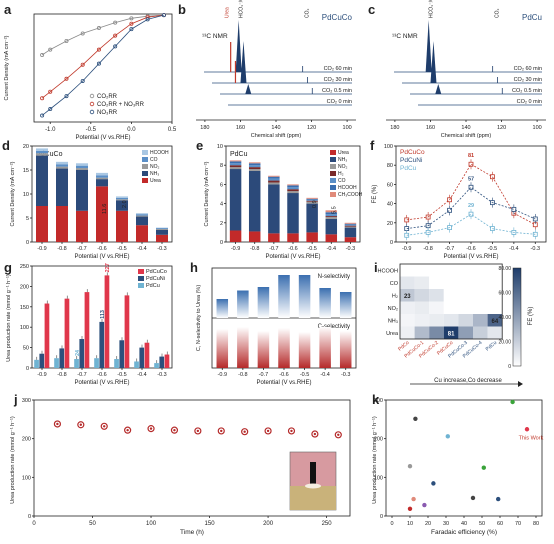  I want to click on panel-f-xaxis-tick-label: -0.3, so click(535, 249).